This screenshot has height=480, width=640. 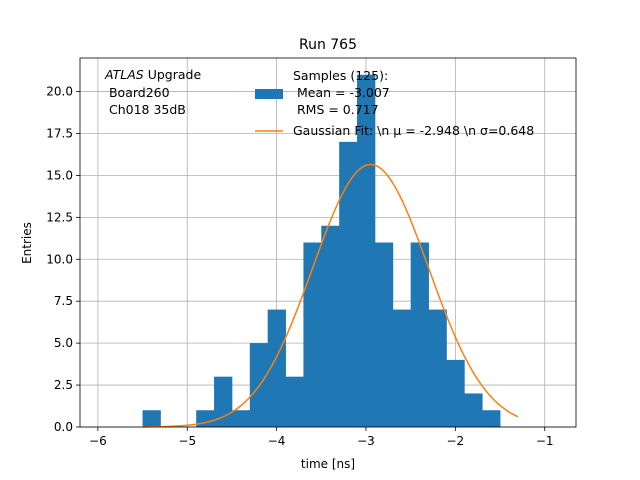 What do you see at coordinates (187, 441) in the screenshot?
I see `x-tick-label: −5` at bounding box center [187, 441].